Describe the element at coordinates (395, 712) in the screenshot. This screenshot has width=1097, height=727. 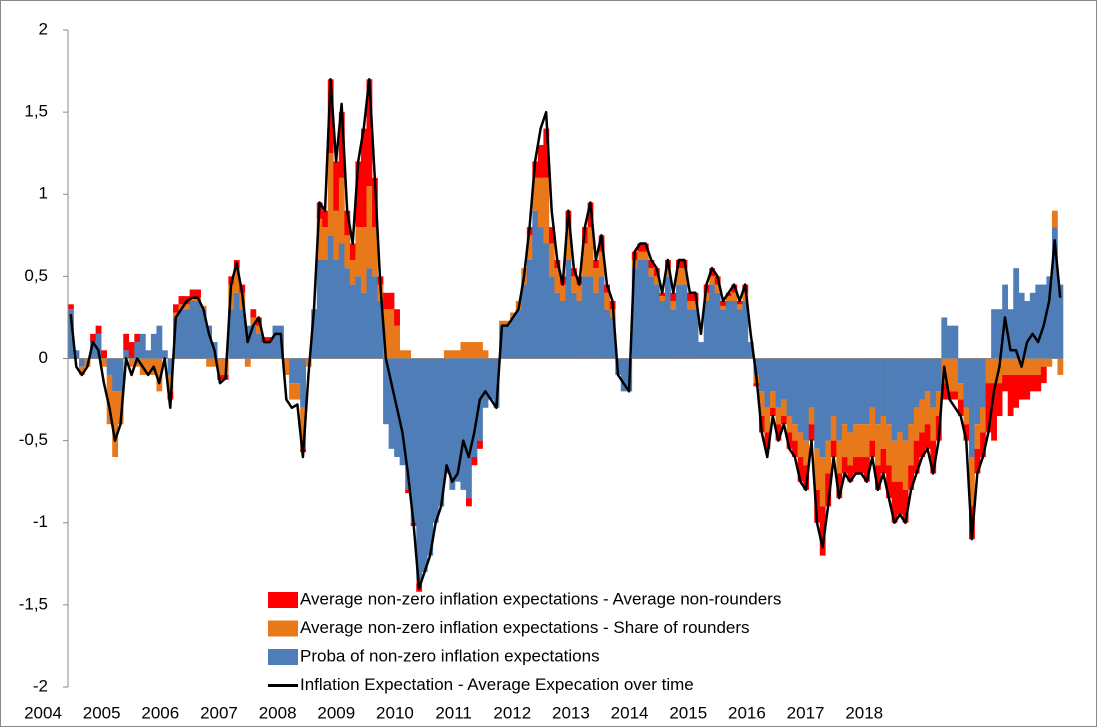
I see `x-tick-label: 2010` at that location.